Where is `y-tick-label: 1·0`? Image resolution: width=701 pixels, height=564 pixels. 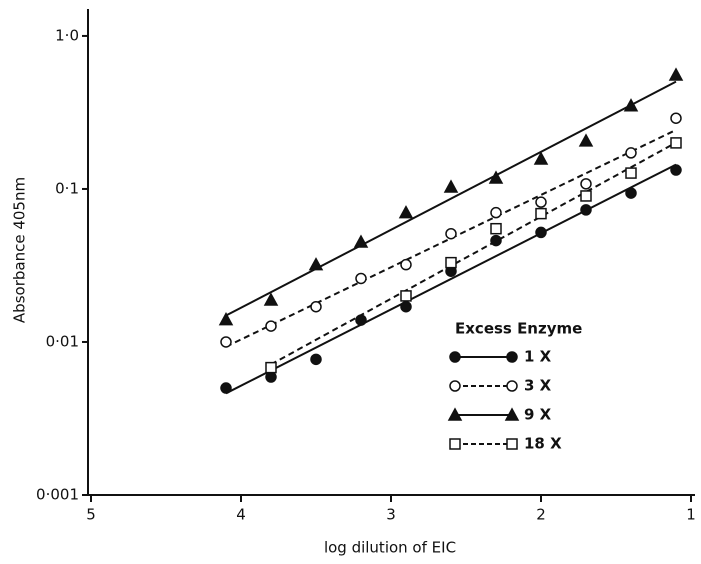
y-tick-label: 1·0 is located at coordinates (67, 35).